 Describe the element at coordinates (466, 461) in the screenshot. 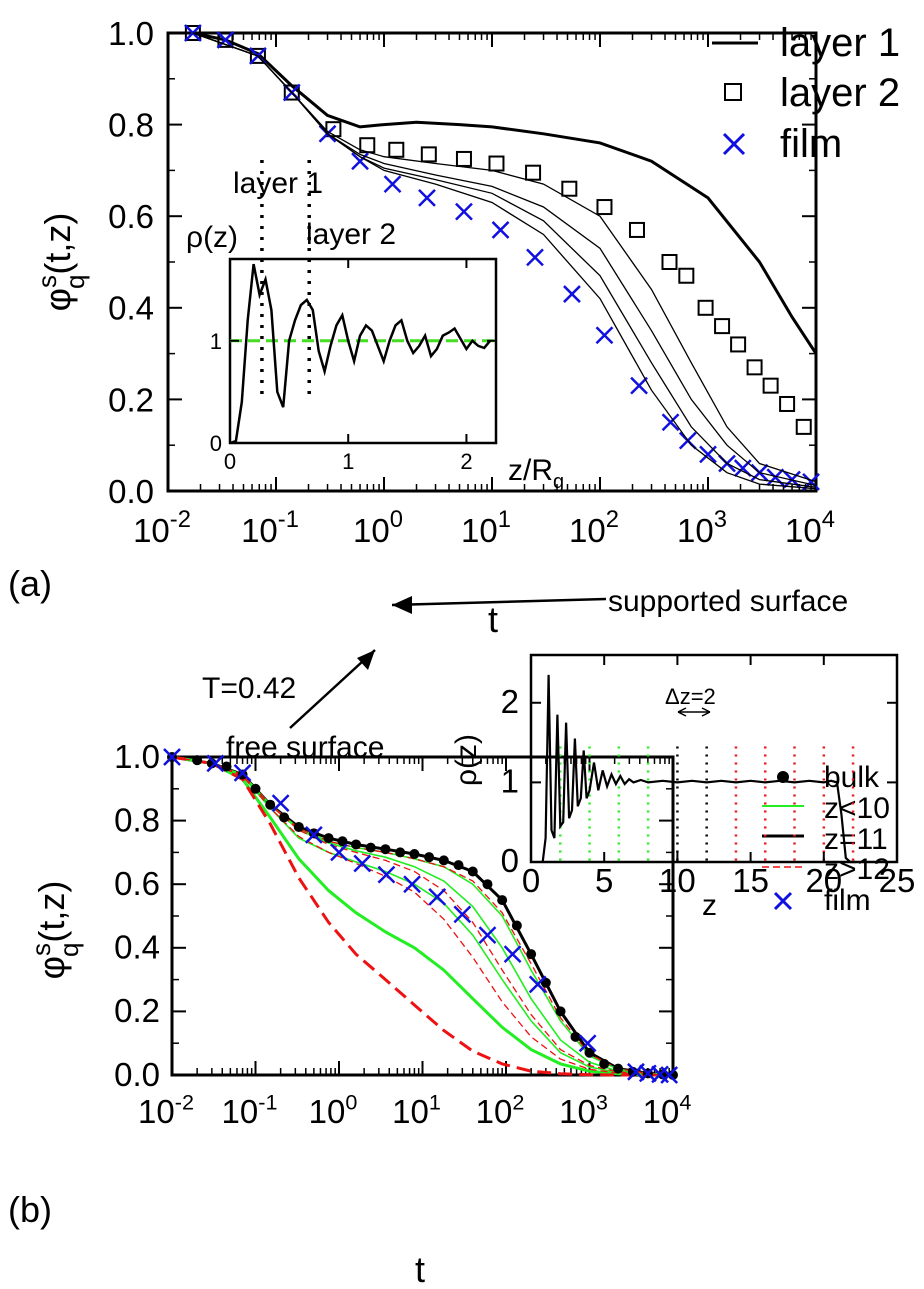

I see `inset-x-tick-label: 2` at that location.